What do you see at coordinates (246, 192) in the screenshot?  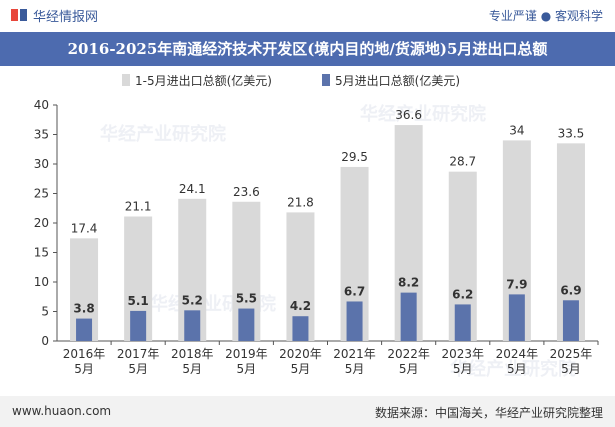 I see `data-label-series1: 23.6` at bounding box center [246, 192].